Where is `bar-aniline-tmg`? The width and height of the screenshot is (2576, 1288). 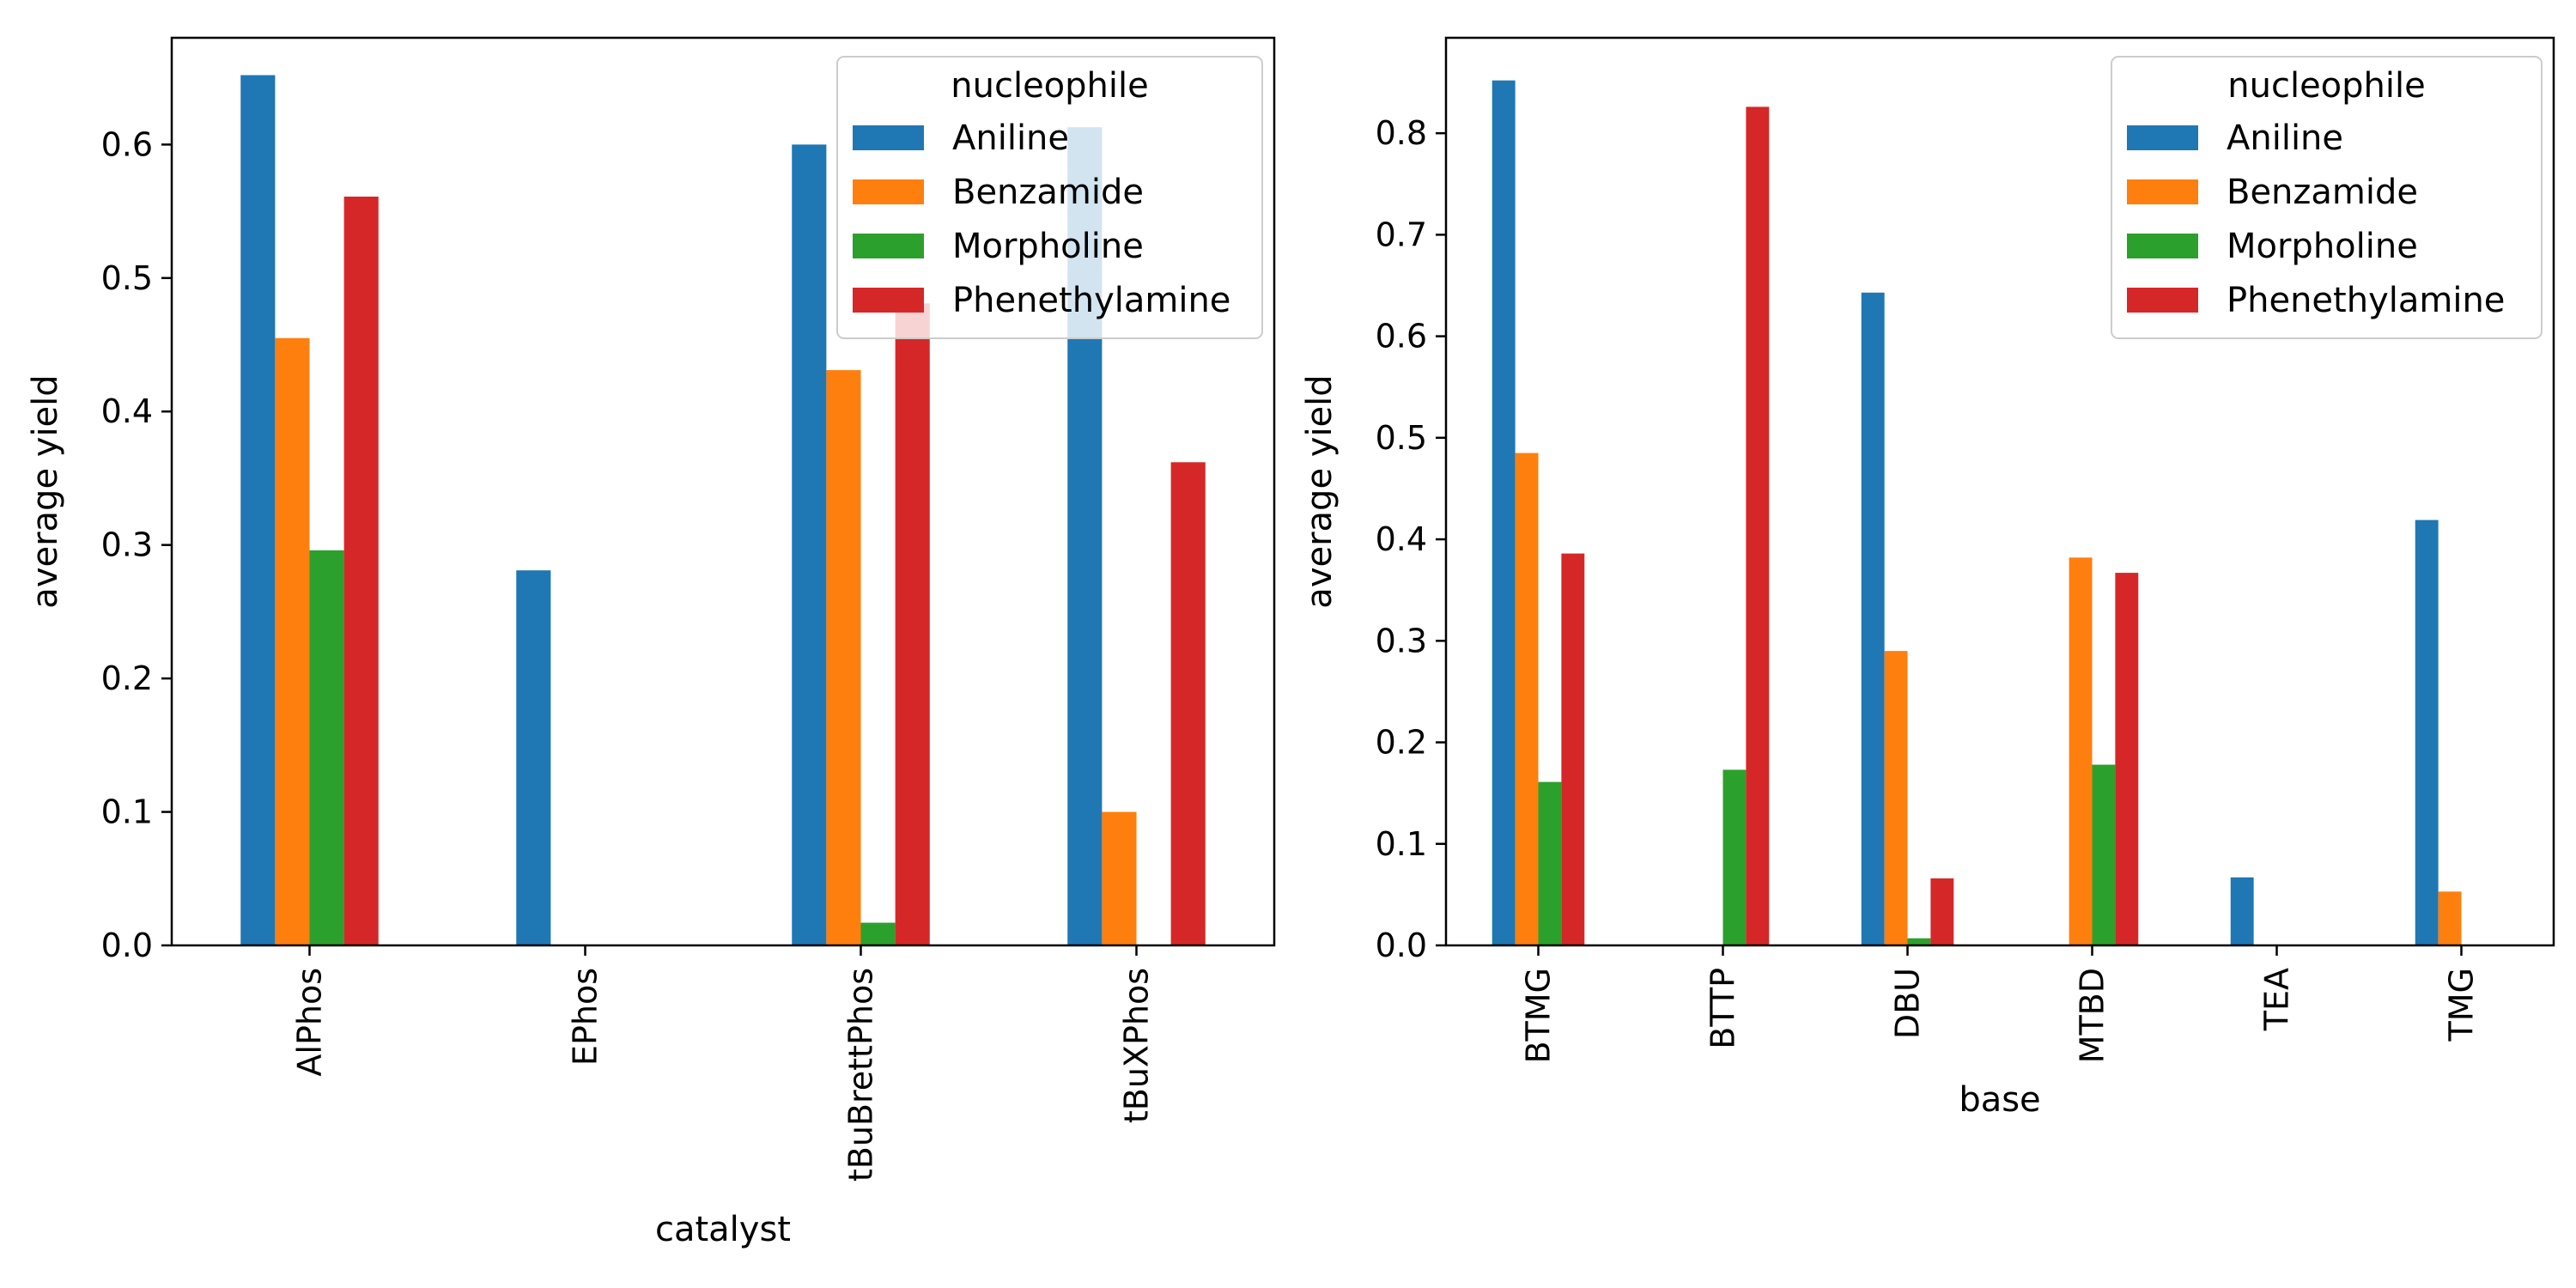
bar-aniline-tmg is located at coordinates (2427, 732).